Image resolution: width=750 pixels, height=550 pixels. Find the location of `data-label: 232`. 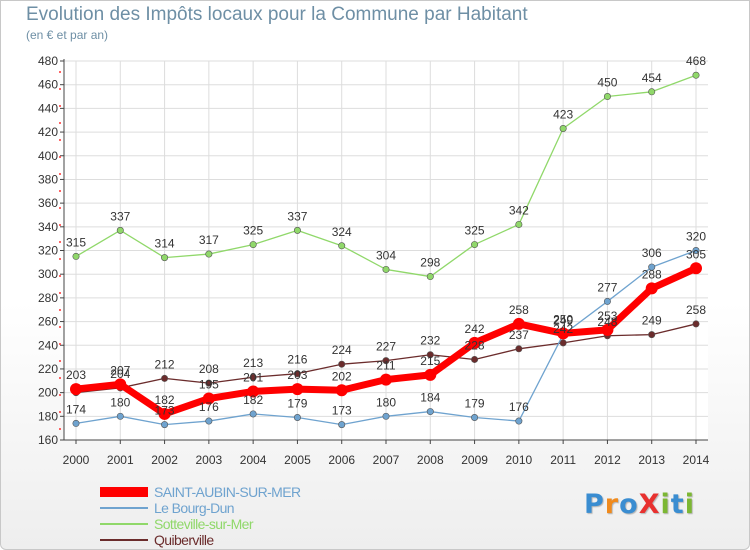

data-label: 232 is located at coordinates (430, 341).